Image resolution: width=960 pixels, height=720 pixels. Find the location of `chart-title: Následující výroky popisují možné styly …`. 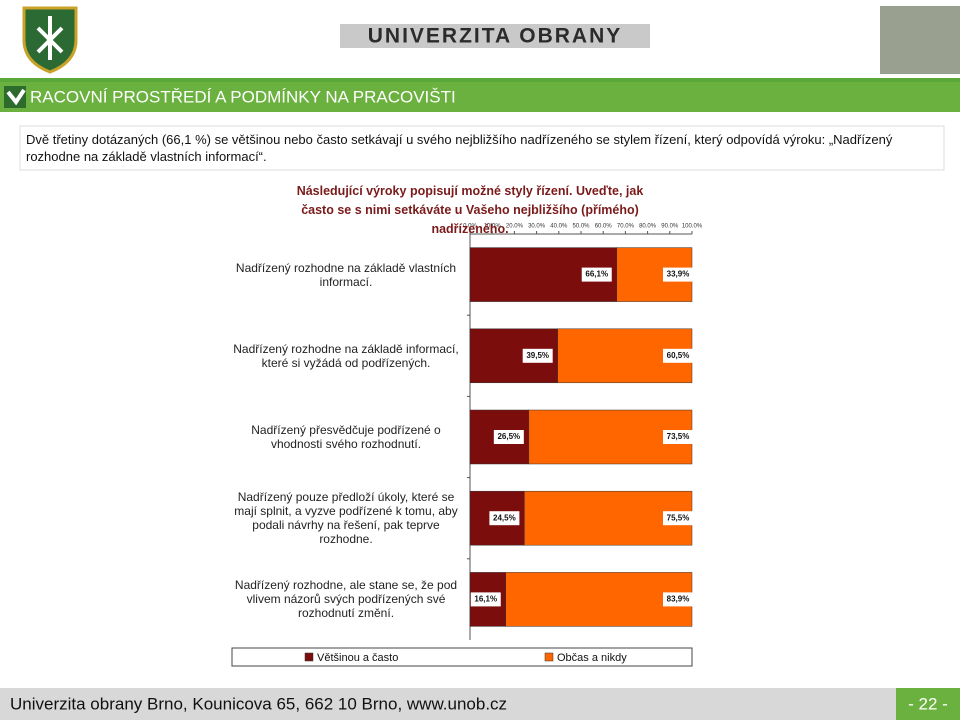

chart-title: Následující výroky popisují možné styly … is located at coordinates (470, 210).